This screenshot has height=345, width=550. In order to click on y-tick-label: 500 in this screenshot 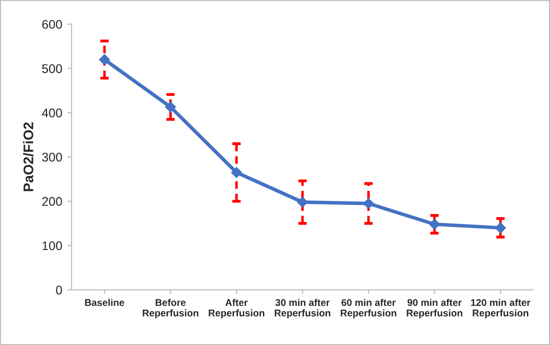, I will do `click(52, 69)`.